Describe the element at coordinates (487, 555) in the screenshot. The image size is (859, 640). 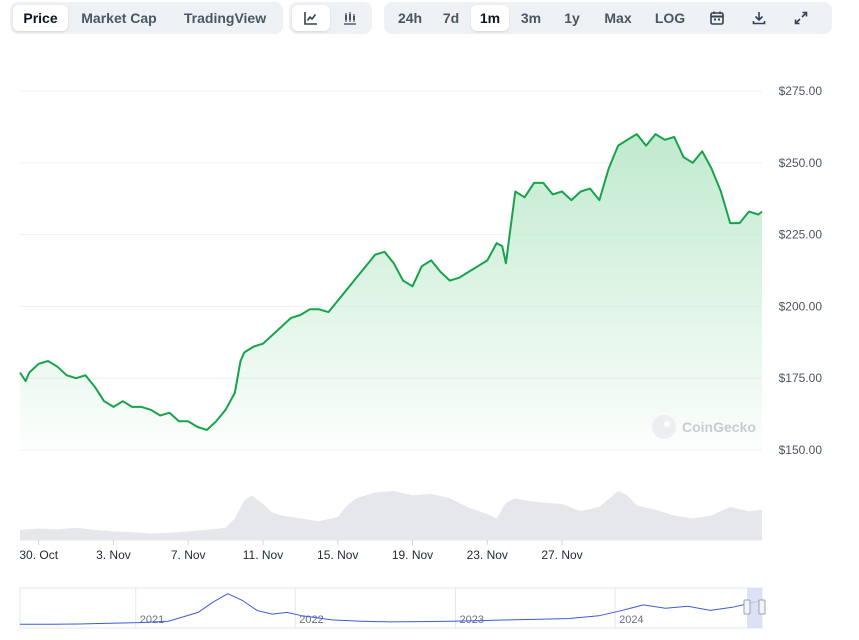
I see `x-tick-label: 23. Nov` at that location.